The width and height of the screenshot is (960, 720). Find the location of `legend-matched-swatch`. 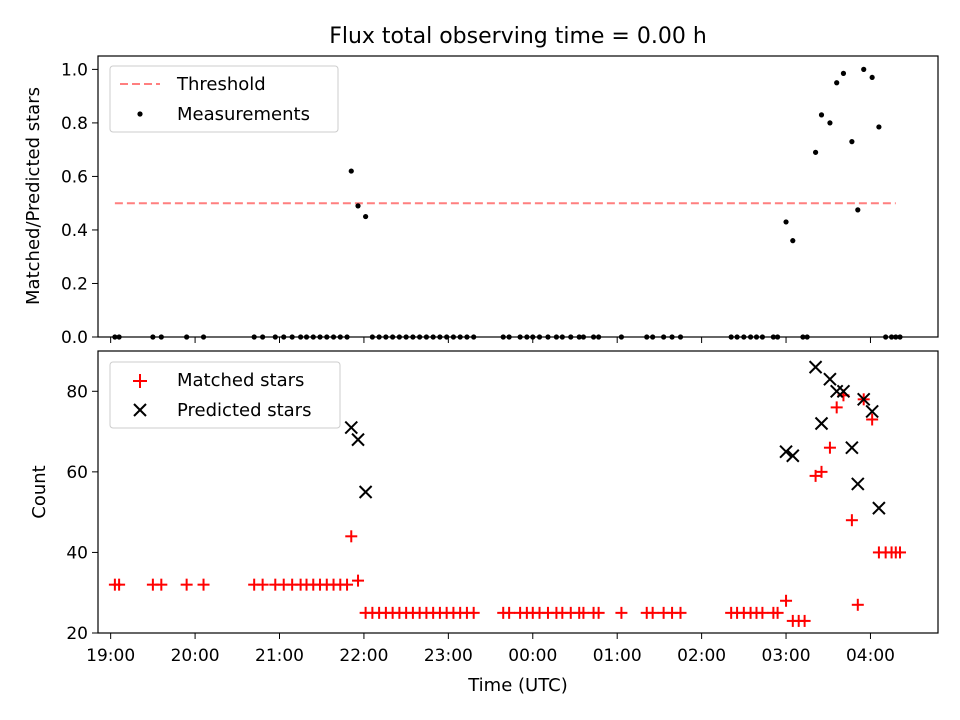

legend-matched-swatch is located at coordinates (140, 381).